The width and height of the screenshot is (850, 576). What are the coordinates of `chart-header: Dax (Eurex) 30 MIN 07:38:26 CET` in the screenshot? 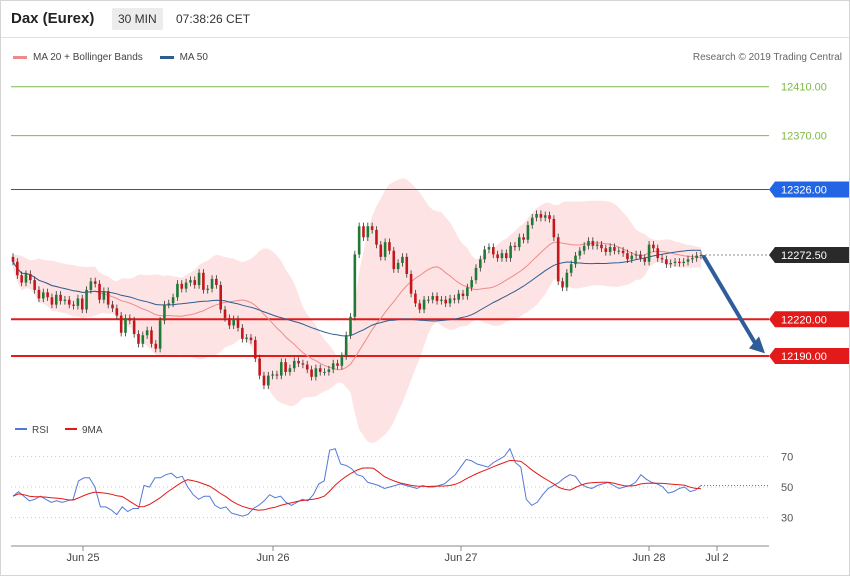 It's located at (425, 19).